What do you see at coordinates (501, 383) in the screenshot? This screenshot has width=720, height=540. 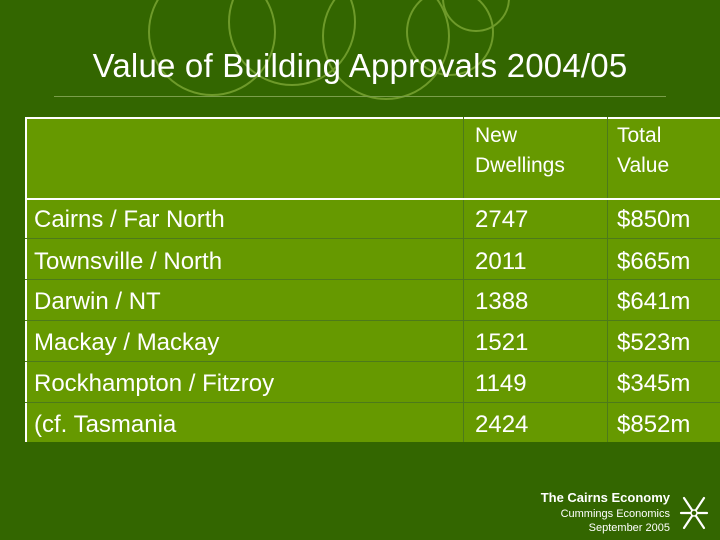 I see `table-row-new-dwellings: 1149` at bounding box center [501, 383].